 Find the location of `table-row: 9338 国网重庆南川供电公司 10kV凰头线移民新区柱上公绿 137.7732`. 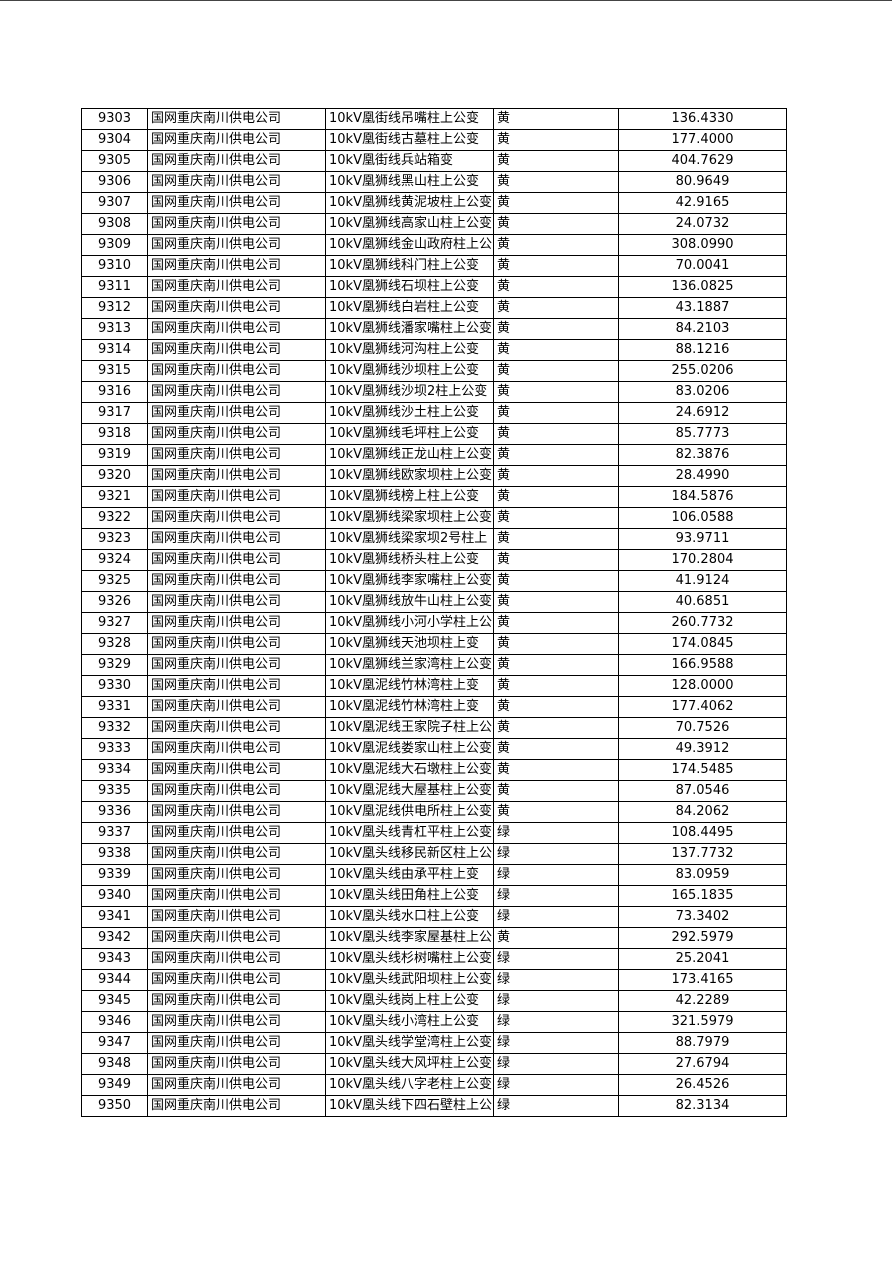

table-row: 9338 国网重庆南川供电公司 10kV凰头线移民新区柱上公绿 137.7732 is located at coordinates (434, 854).